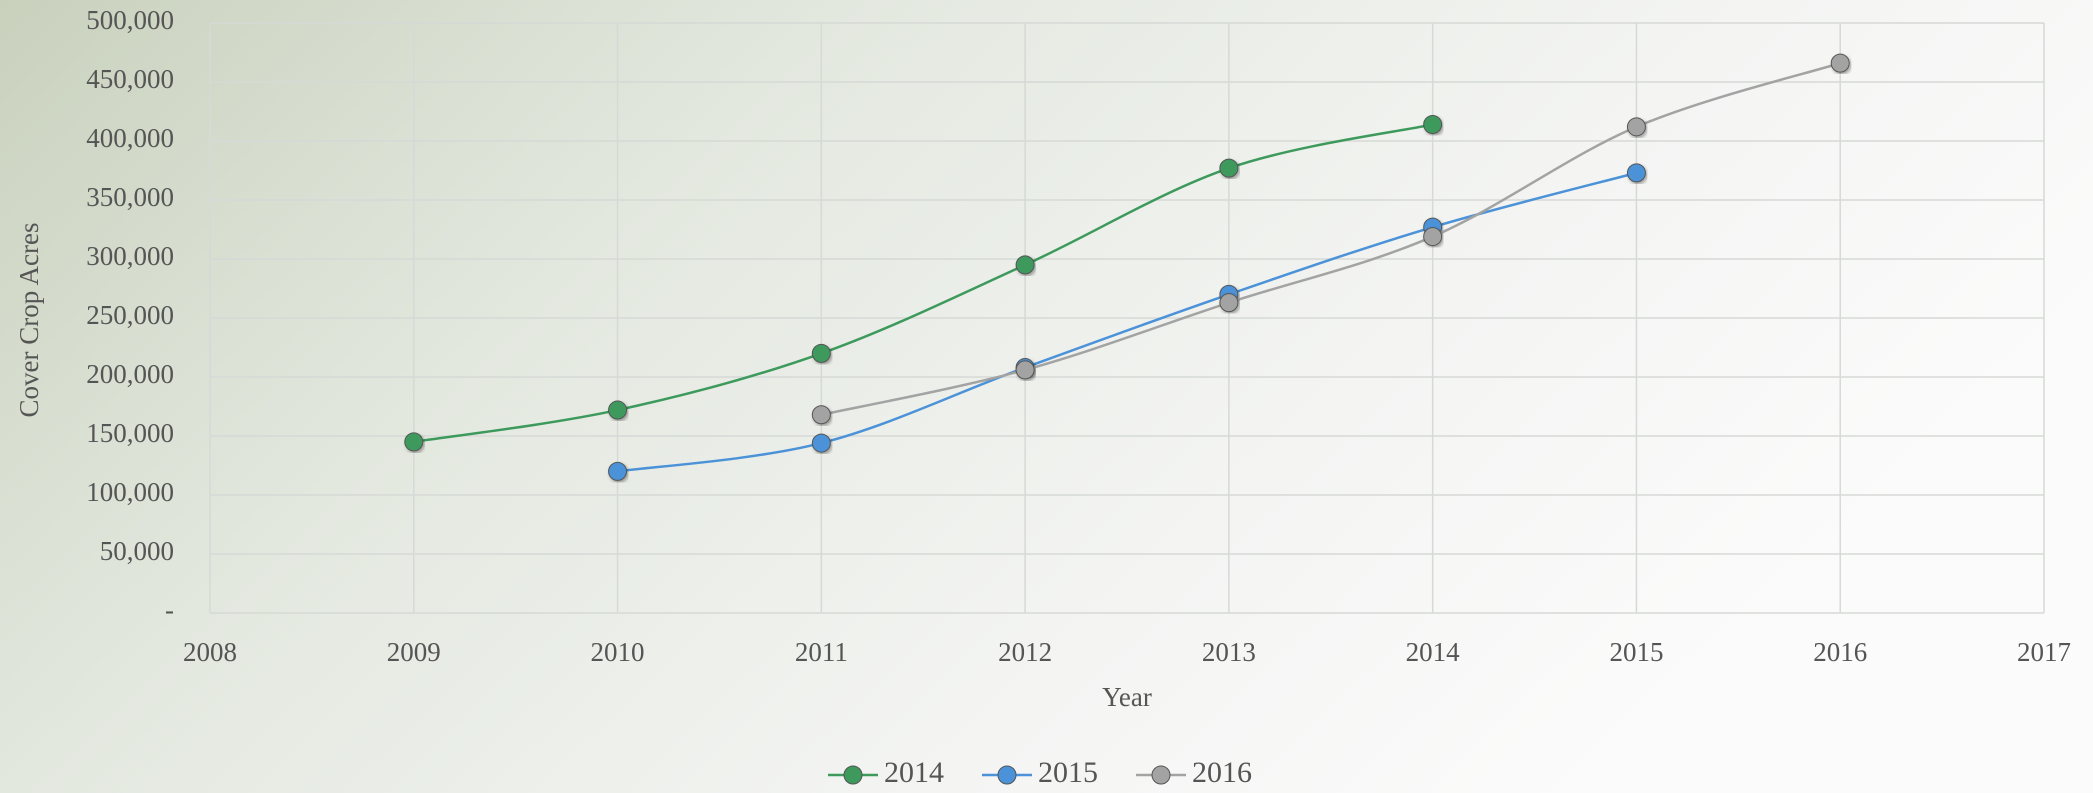 The image size is (2093, 793). I want to click on legend-label: 2014, so click(914, 772).